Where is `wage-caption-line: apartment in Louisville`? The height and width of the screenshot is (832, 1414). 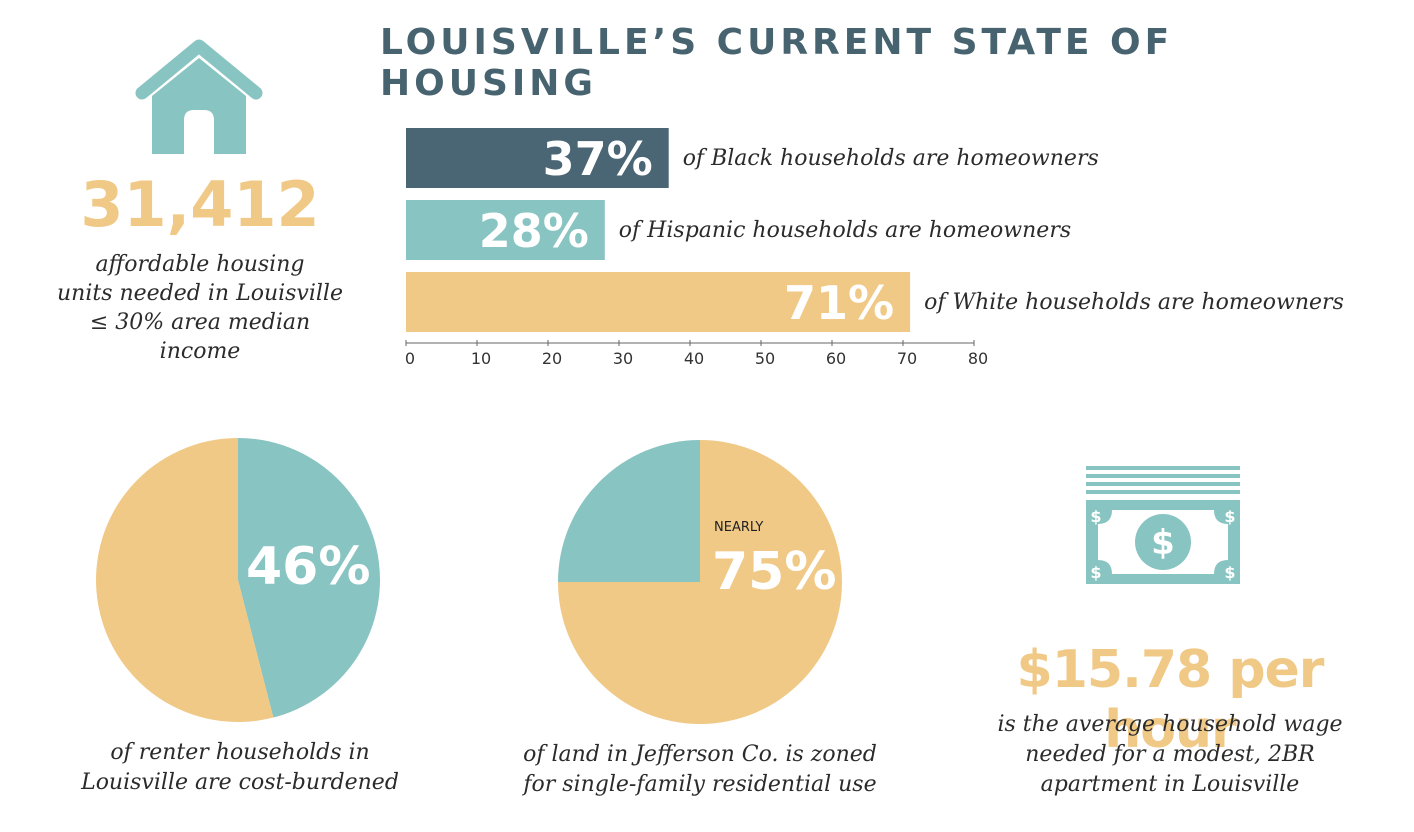 wage-caption-line: apartment in Louisville is located at coordinates (1170, 784).